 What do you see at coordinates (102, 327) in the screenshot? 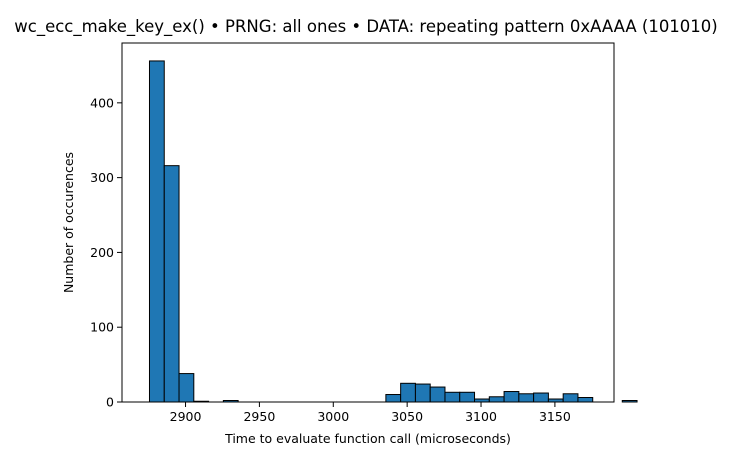
I see `y-tick-label: 100` at bounding box center [102, 327].